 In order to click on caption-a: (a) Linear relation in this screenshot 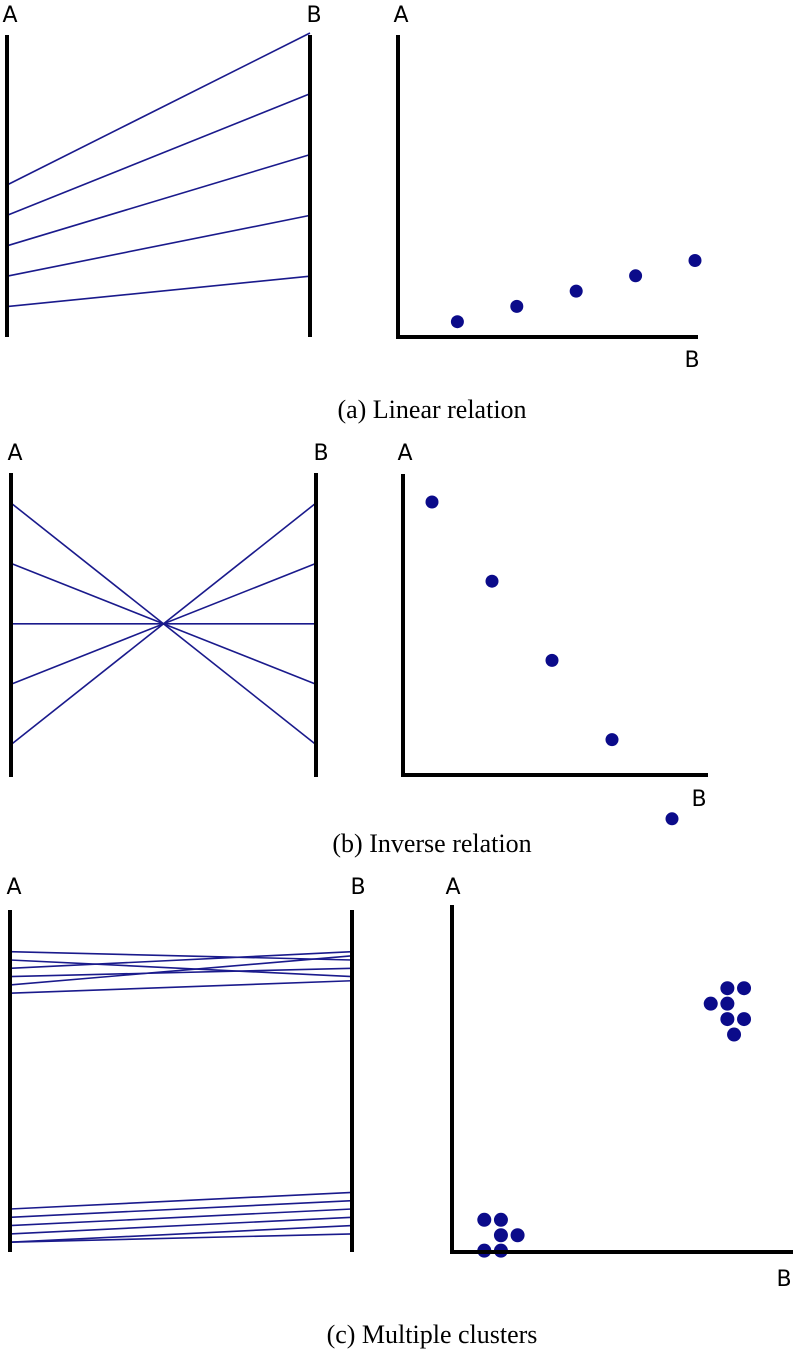, I will do `click(431, 409)`.